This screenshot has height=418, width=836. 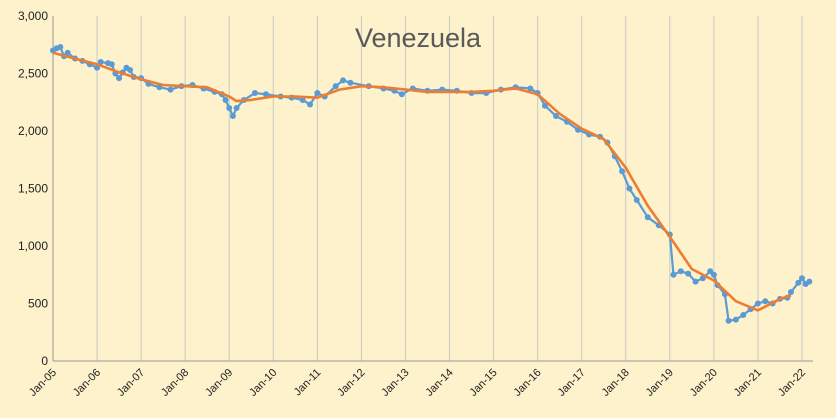 What do you see at coordinates (175, 383) in the screenshot?
I see `x-tick-label: Jan-08` at bounding box center [175, 383].